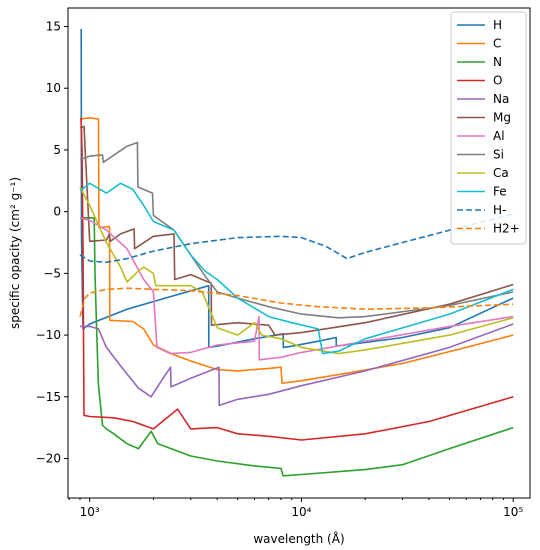  I want to click on legend-entry-label: H-, so click(499, 210).